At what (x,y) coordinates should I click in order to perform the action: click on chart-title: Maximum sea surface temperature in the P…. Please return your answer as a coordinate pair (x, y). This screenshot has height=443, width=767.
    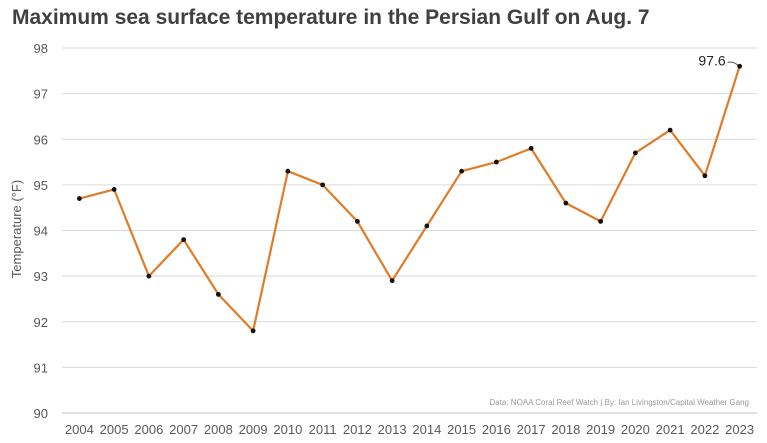
    Looking at the image, I should click on (331, 17).